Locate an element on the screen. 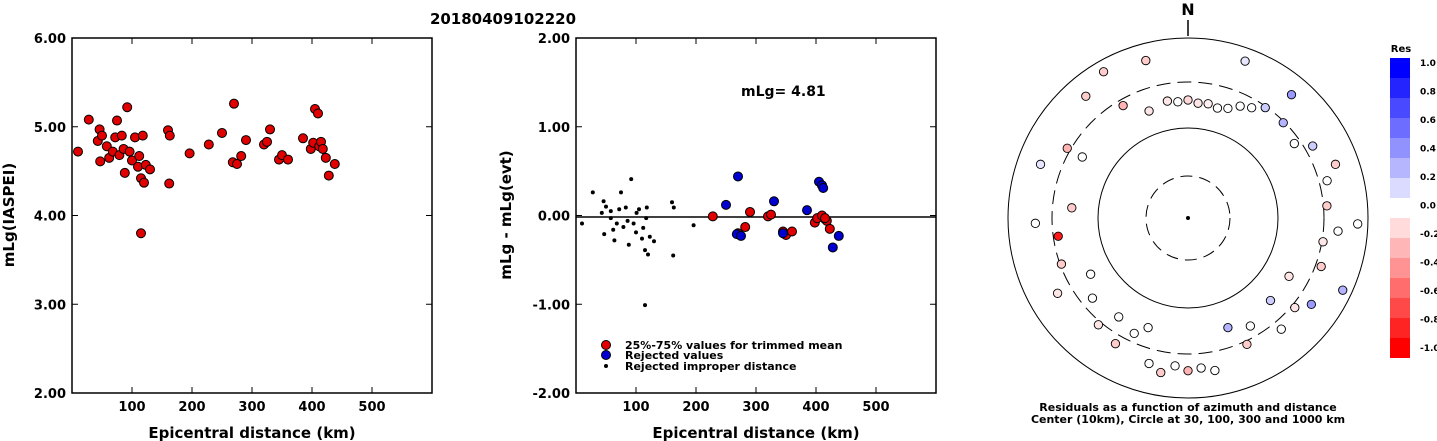  y-tick-label: 6.00 is located at coordinates (50, 39).